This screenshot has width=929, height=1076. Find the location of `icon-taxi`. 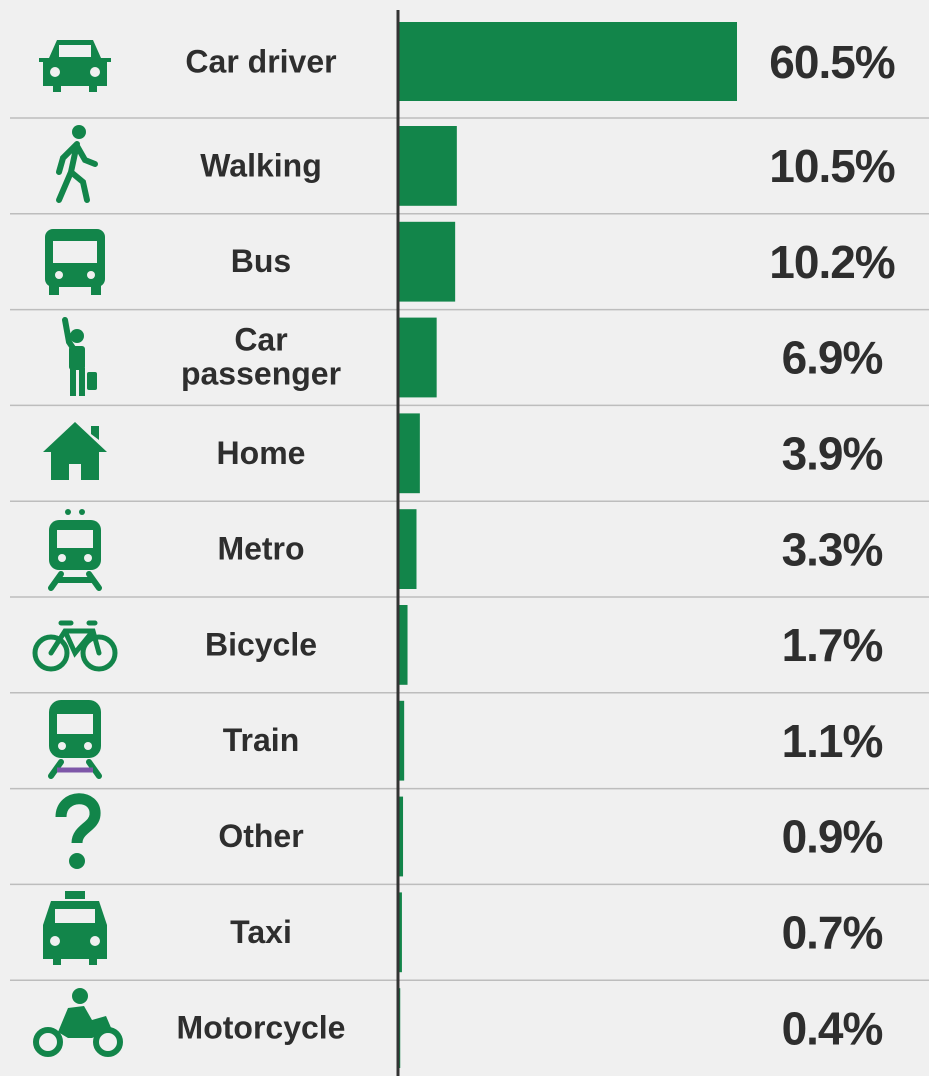

icon-taxi is located at coordinates (75, 928).